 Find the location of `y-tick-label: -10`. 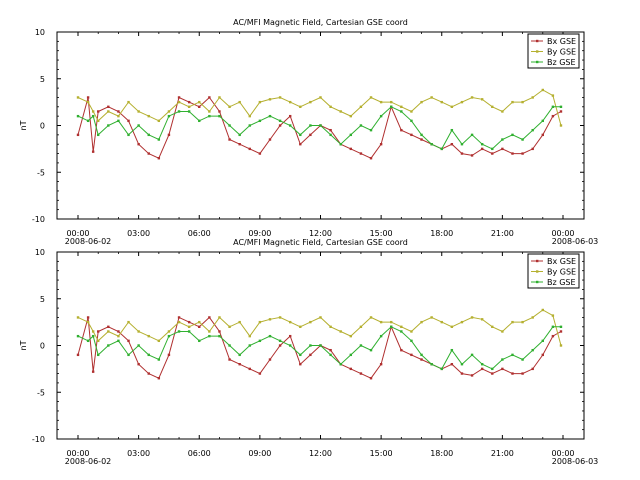

y-tick-label: -10 is located at coordinates (38, 439).